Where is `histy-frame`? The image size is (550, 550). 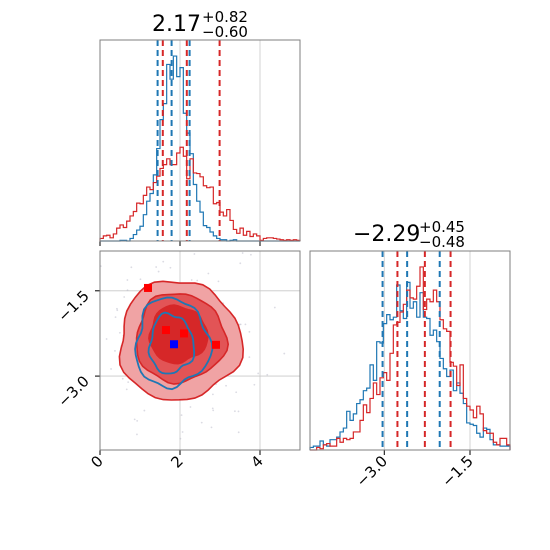 histy-frame is located at coordinates (410, 350).